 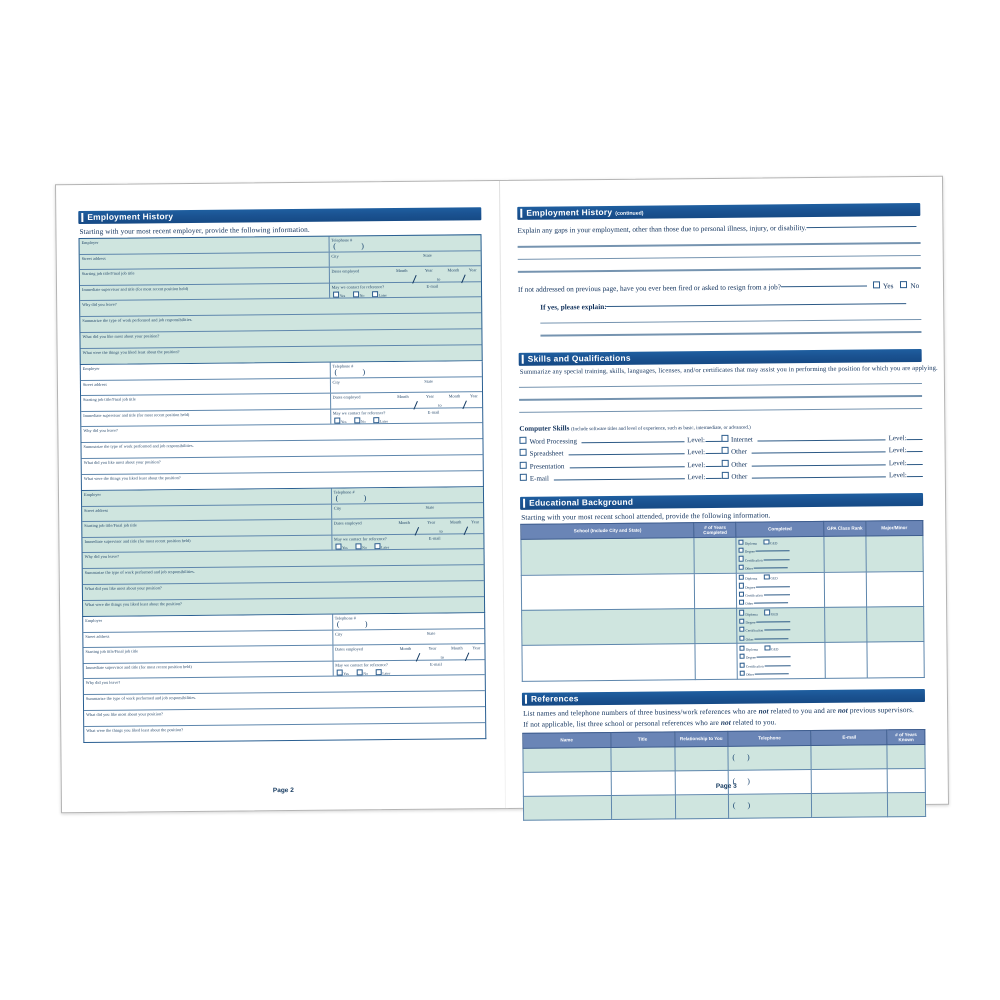 I want to click on computer-skill-row: Word Processing Level:, so click(x=620, y=440).